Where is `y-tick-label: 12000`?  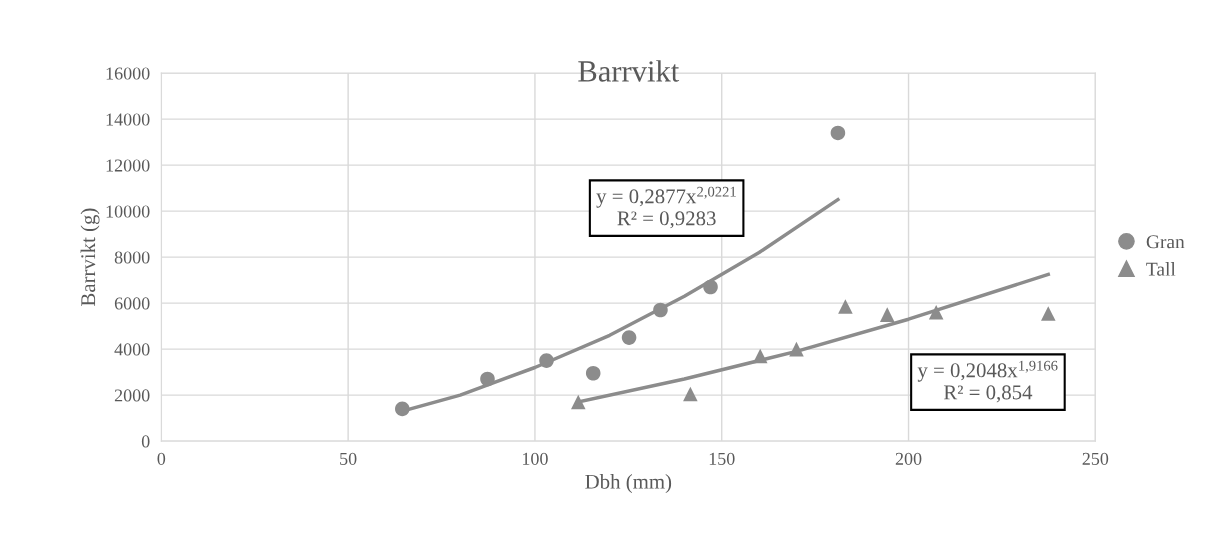 y-tick-label: 12000 is located at coordinates (128, 165).